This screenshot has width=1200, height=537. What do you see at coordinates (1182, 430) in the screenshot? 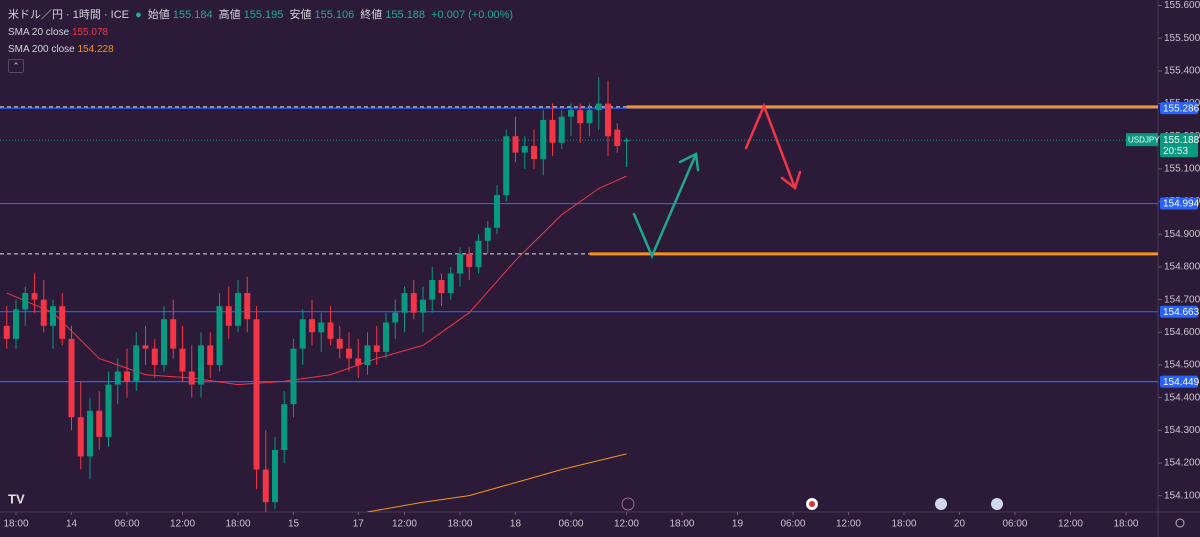
I see `y-tick-label: 154.300` at bounding box center [1182, 430].